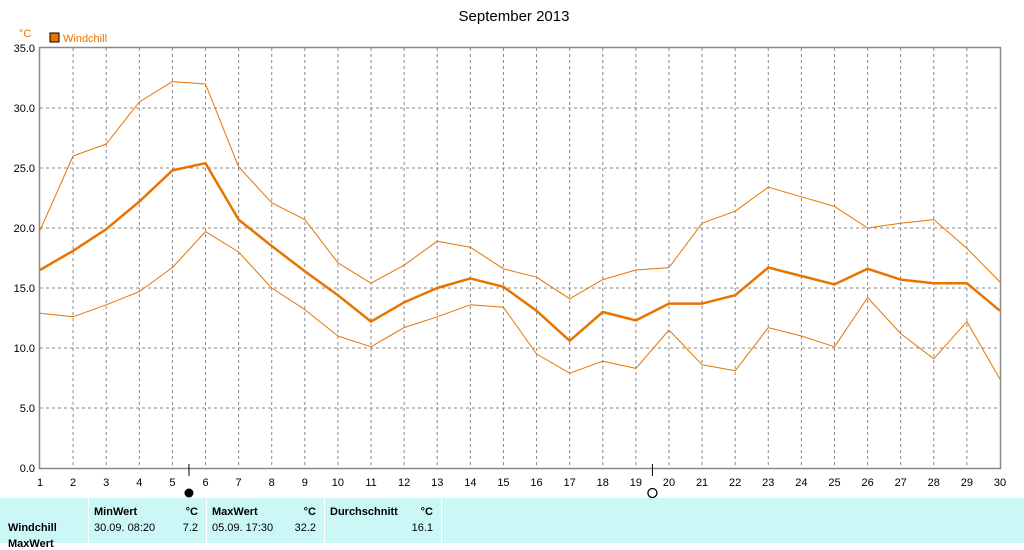 The image size is (1024, 550). Describe the element at coordinates (24, 109) in the screenshot. I see `y-tick-label: 30.0` at that location.